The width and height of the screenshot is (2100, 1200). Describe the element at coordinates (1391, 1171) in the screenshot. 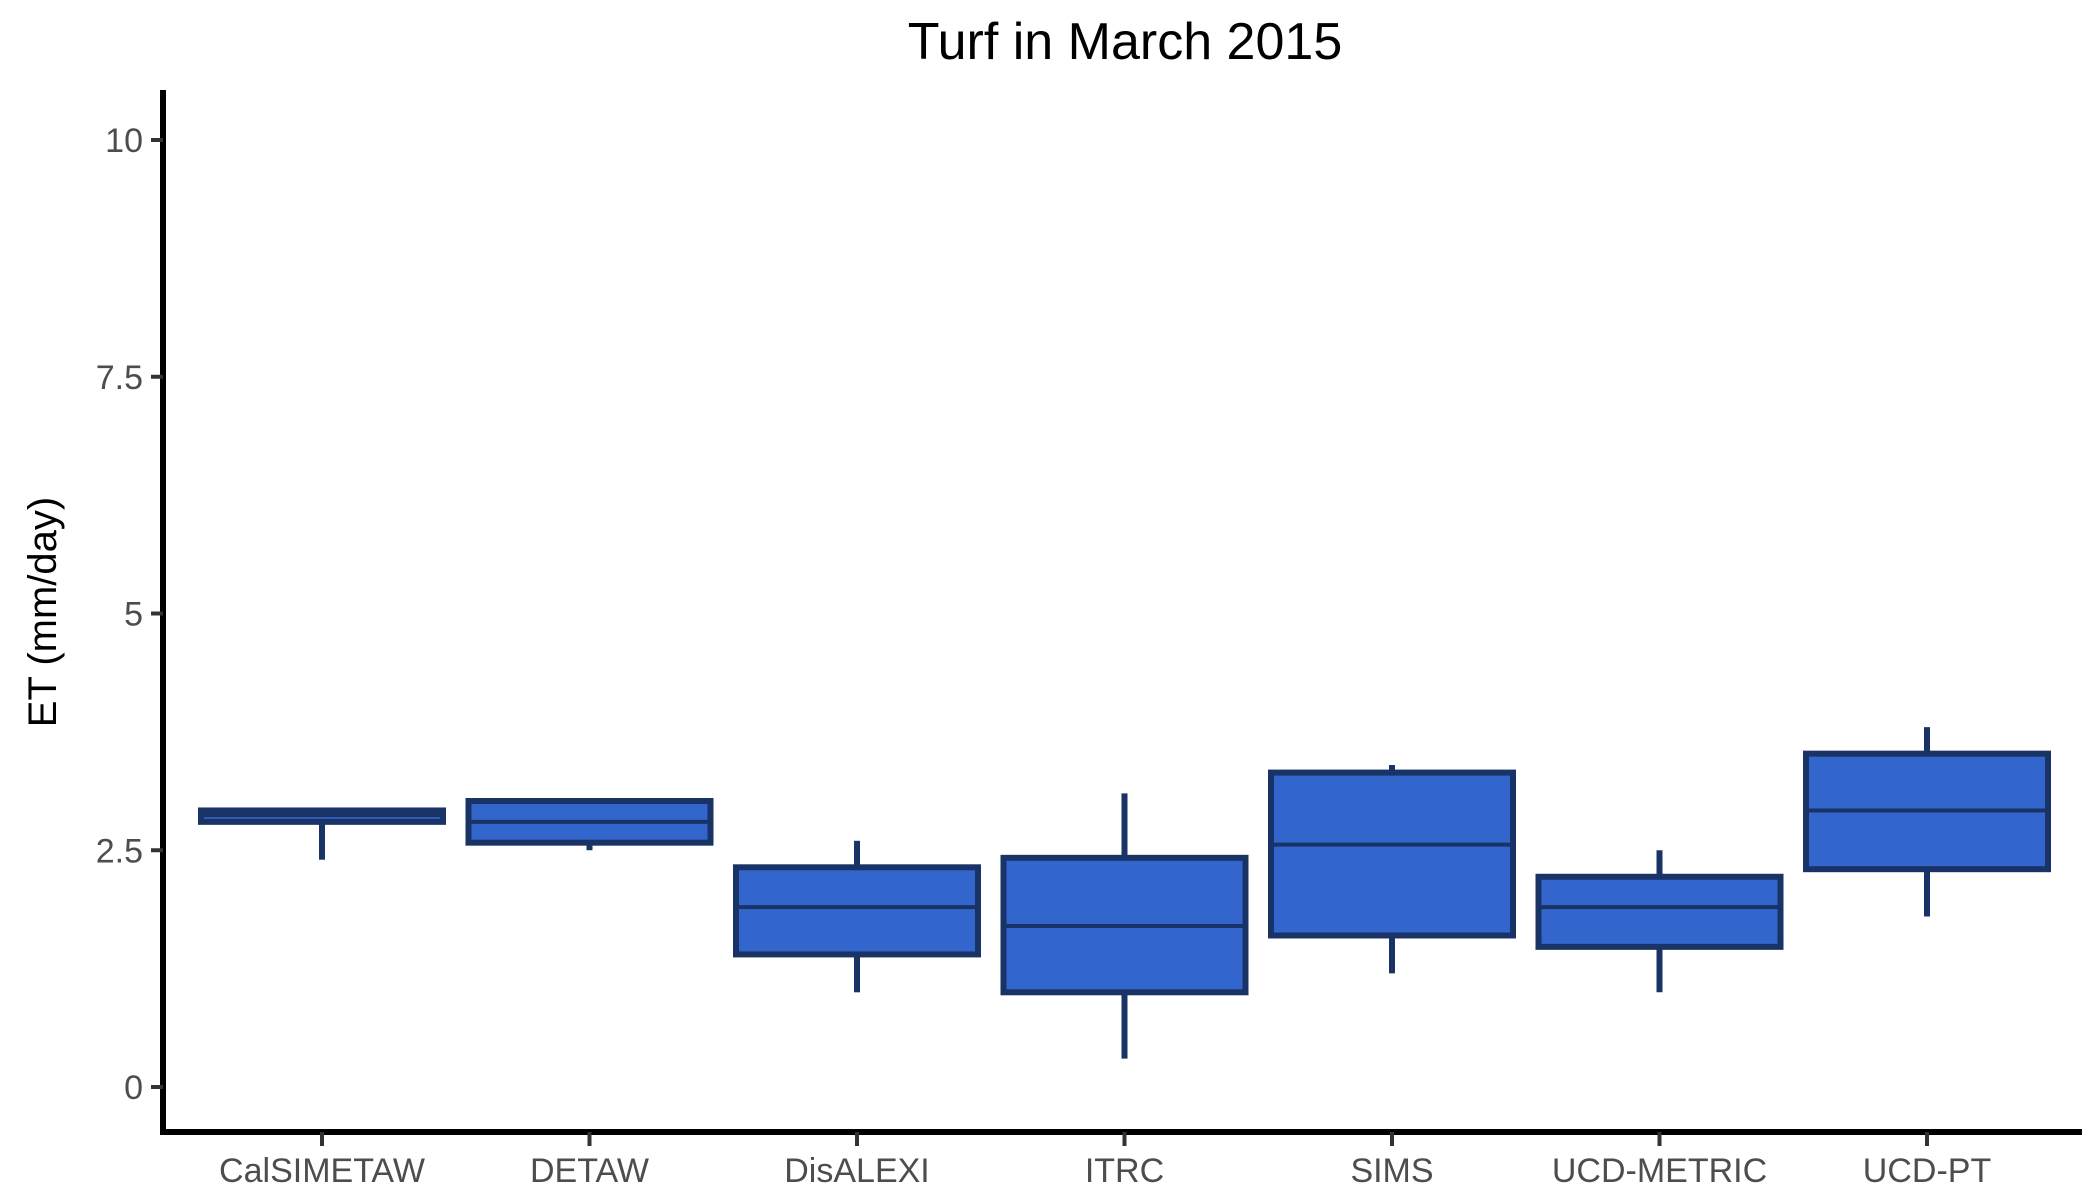

I see `x-tick-label: SIMS` at that location.